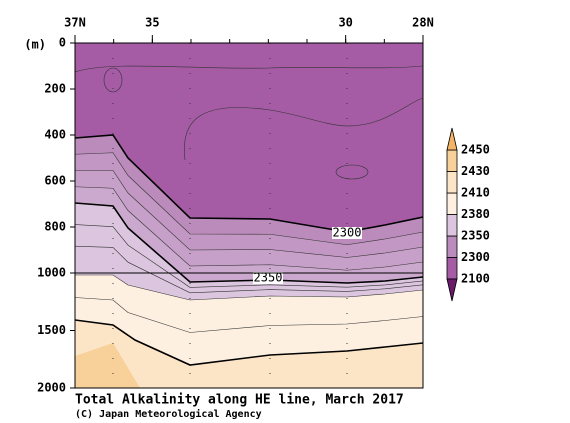  Describe the element at coordinates (55, 181) in the screenshot. I see `y-tick-label: 600` at that location.